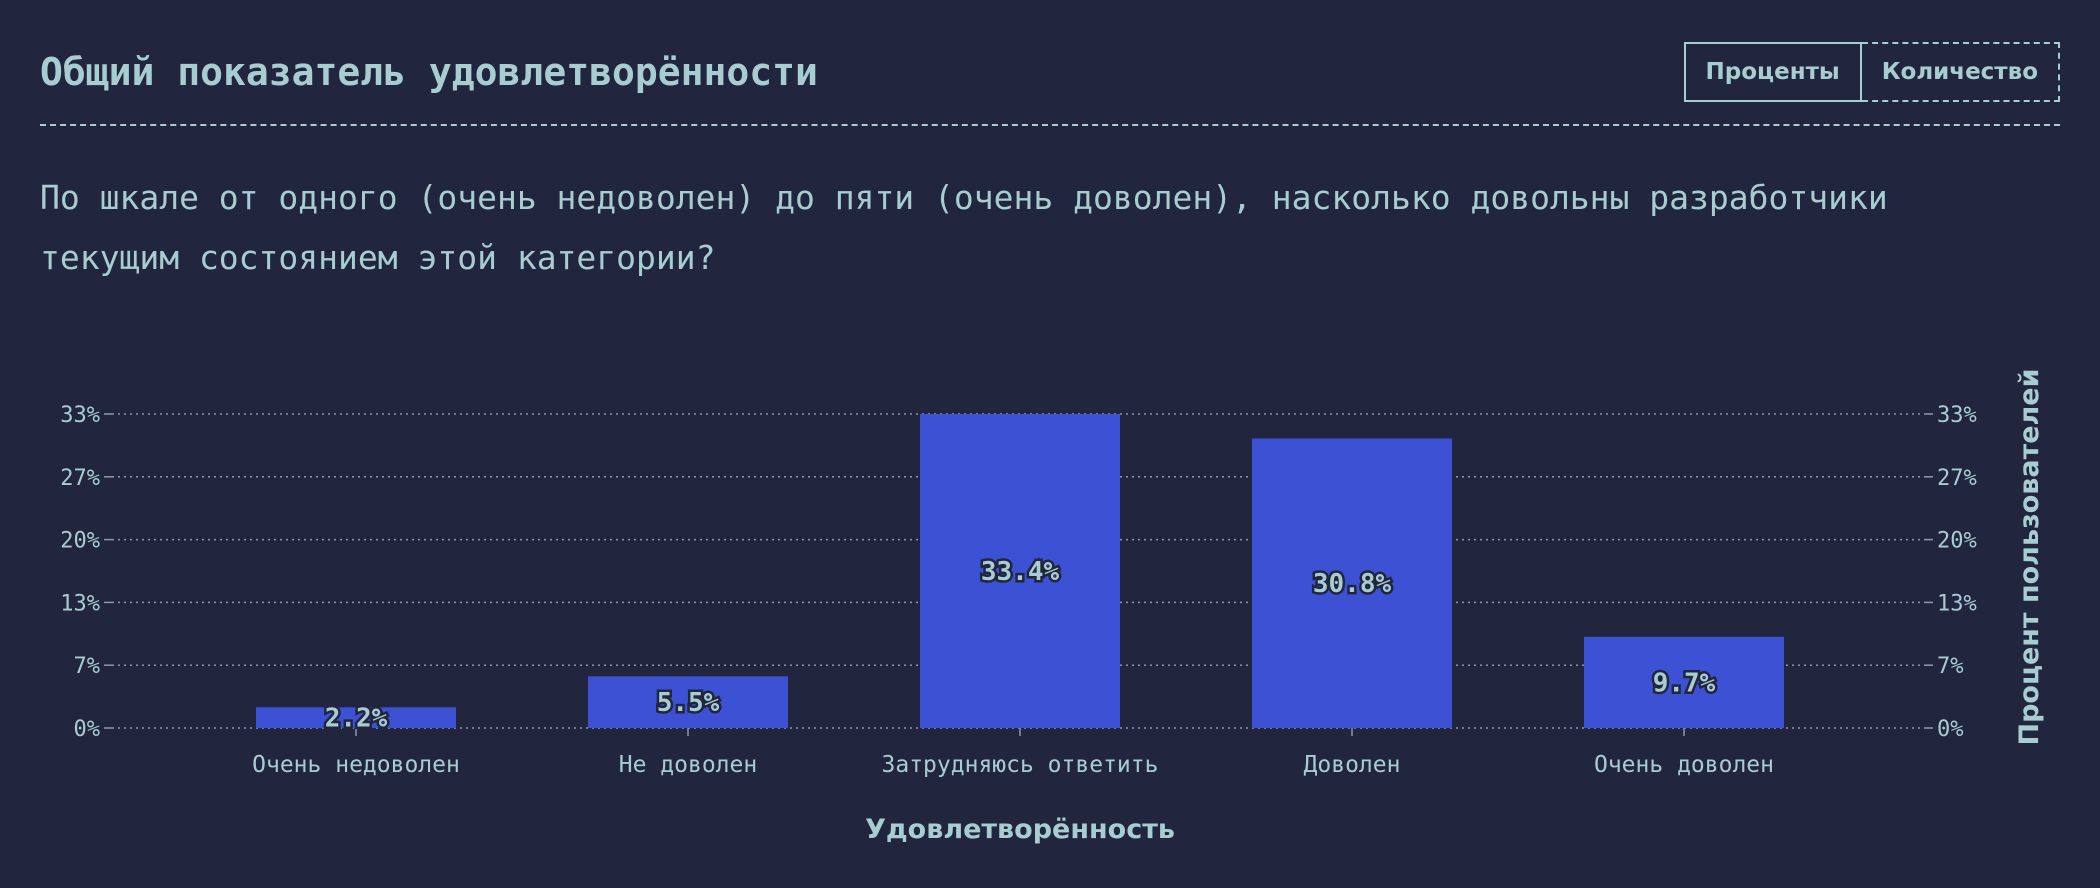 Image resolution: width=2100 pixels, height=888 pixels. Describe the element at coordinates (80, 415) in the screenshot. I see `y-tick-label: 33%` at that location.